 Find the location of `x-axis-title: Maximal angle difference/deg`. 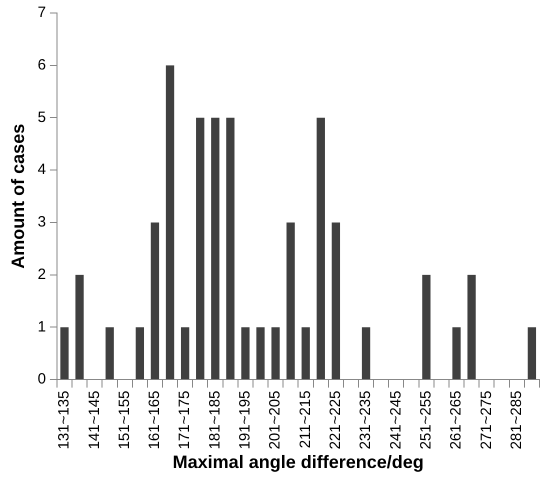

x-axis-title: Maximal angle difference/deg is located at coordinates (298, 462).